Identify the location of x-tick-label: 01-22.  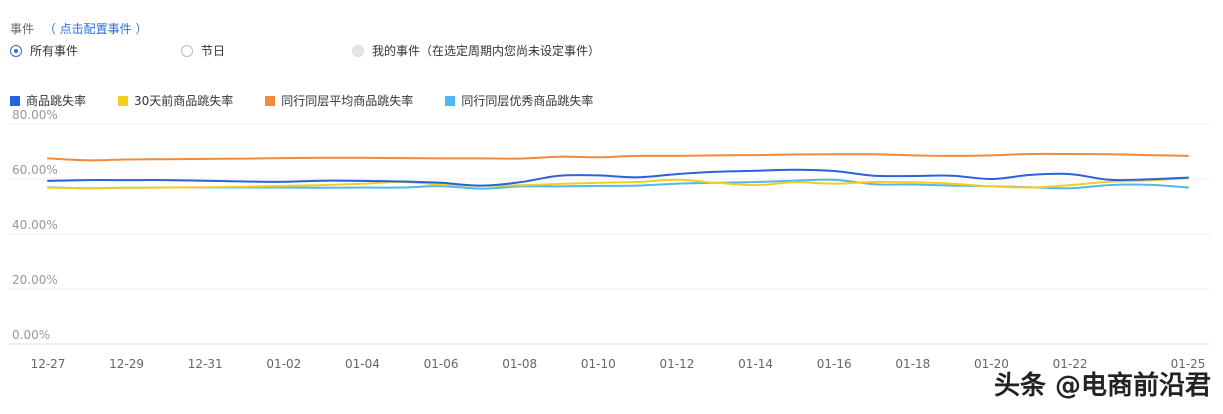
(1070, 364).